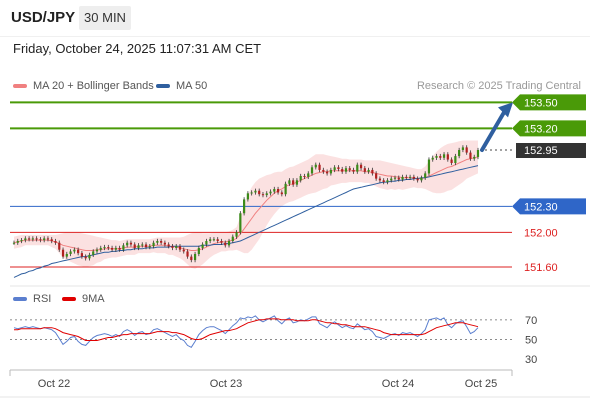 The image size is (590, 400). Describe the element at coordinates (137, 48) in the screenshot. I see `chart-timestamp: Friday, October 24, 2025 11:07:31 AM CET` at that location.